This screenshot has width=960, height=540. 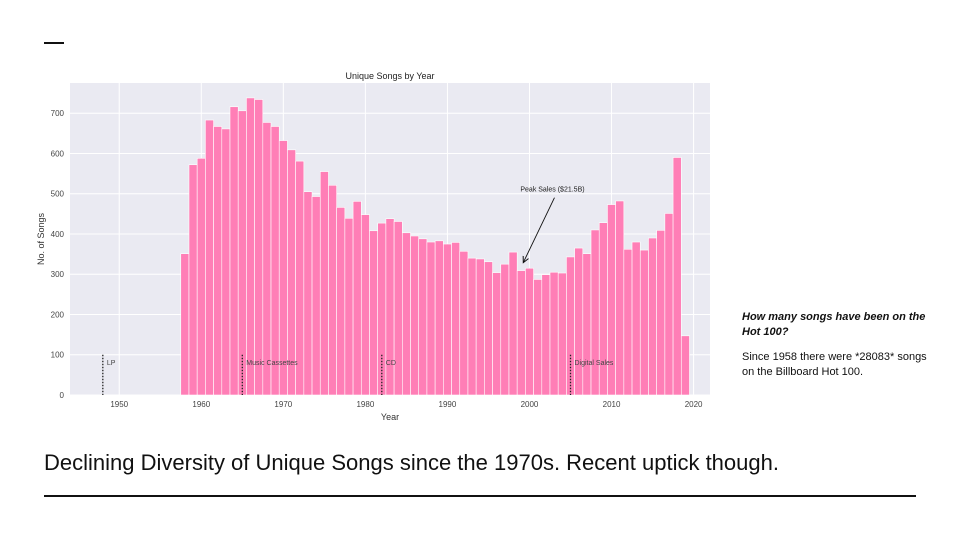 What do you see at coordinates (594, 363) in the screenshot?
I see `marker-label: Digital Sales` at bounding box center [594, 363].